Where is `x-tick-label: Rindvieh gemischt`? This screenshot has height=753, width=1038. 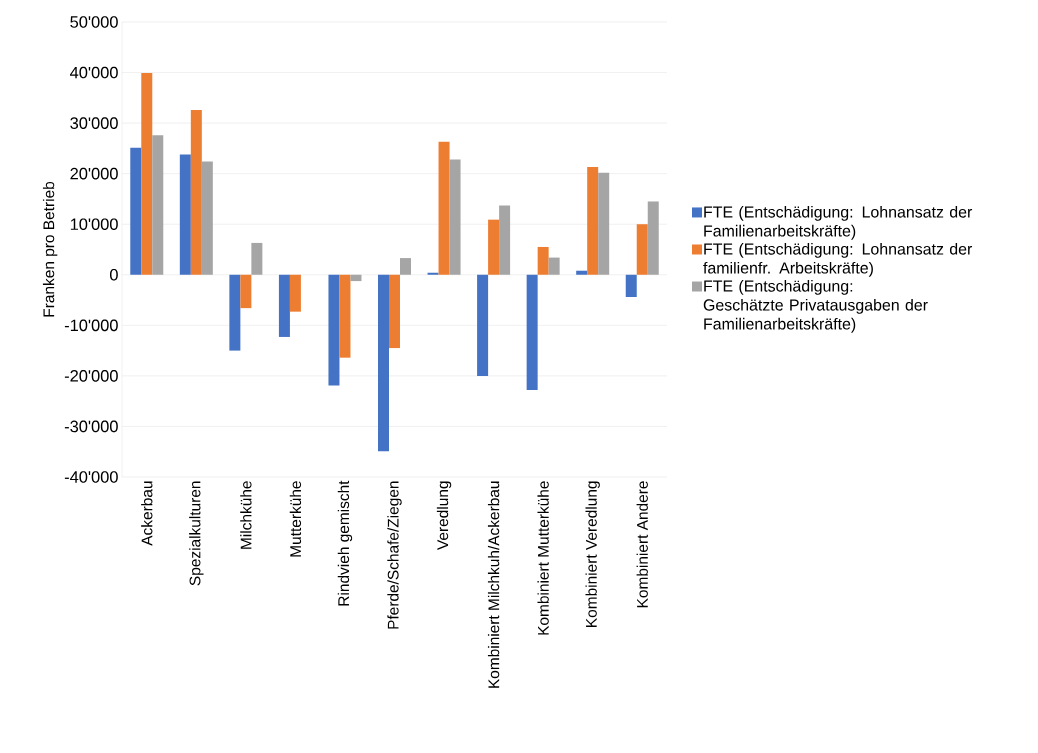 x-tick-label: Rindvieh gemischt is located at coordinates (345, 543).